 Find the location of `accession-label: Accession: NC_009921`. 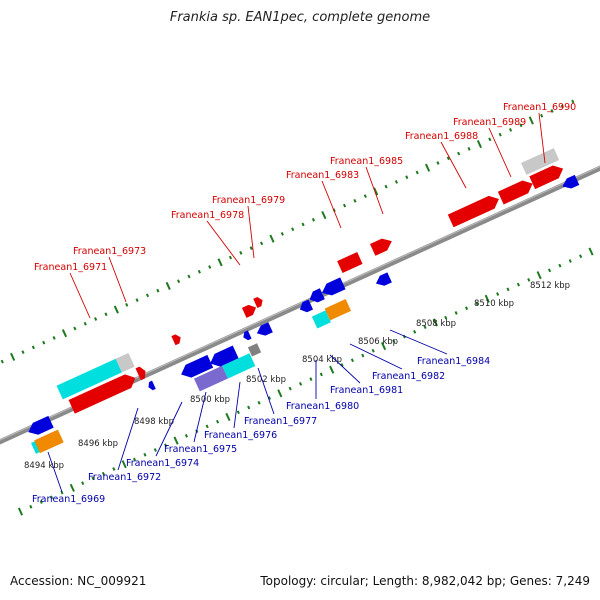

accession-label: Accession: NC_009921 is located at coordinates (78, 581).